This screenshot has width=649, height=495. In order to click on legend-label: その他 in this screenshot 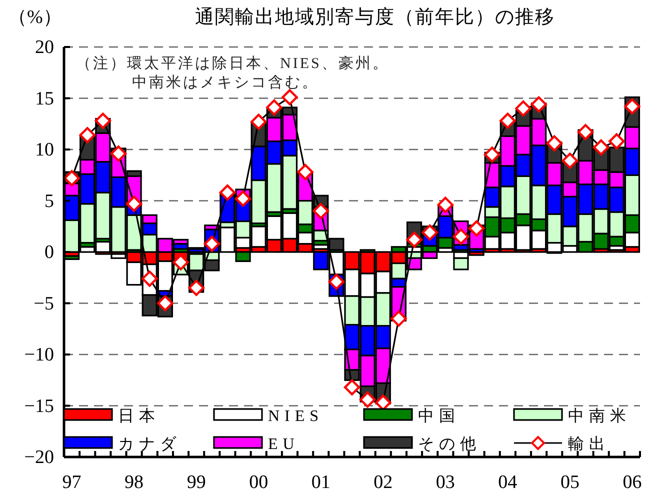, I will do `click(449, 444)`.